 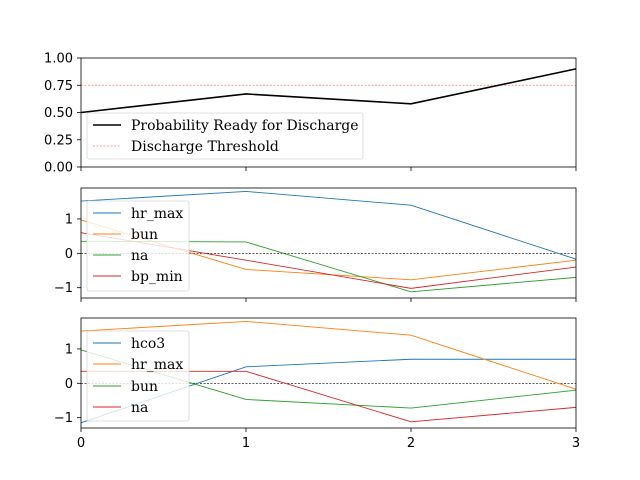 I want to click on y-tick-label: 0.00, so click(x=58, y=168).